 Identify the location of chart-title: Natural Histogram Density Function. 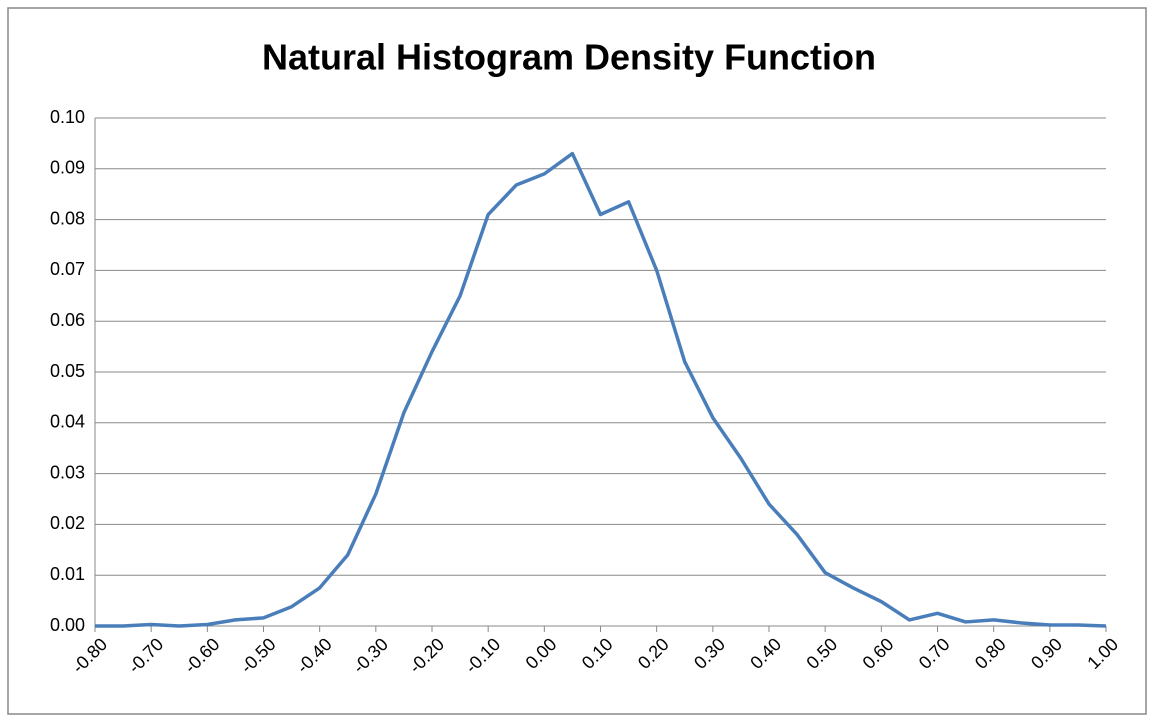
(569, 57).